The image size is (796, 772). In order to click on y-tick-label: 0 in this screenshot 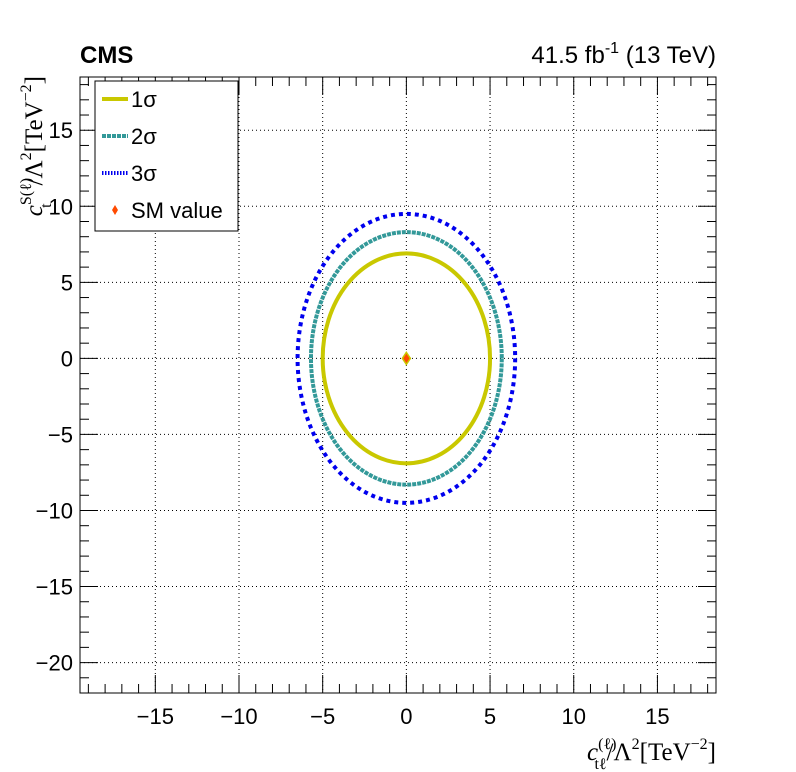, I will do `click(67, 358)`.